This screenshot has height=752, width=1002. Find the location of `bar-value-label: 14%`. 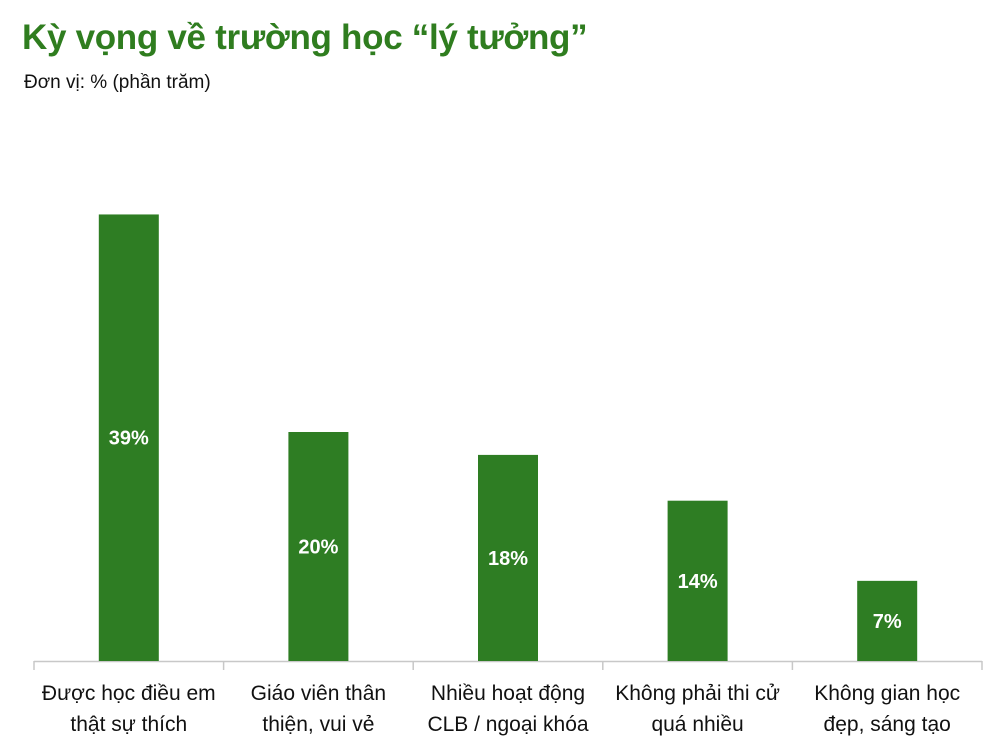

bar-value-label: 14% is located at coordinates (698, 582).